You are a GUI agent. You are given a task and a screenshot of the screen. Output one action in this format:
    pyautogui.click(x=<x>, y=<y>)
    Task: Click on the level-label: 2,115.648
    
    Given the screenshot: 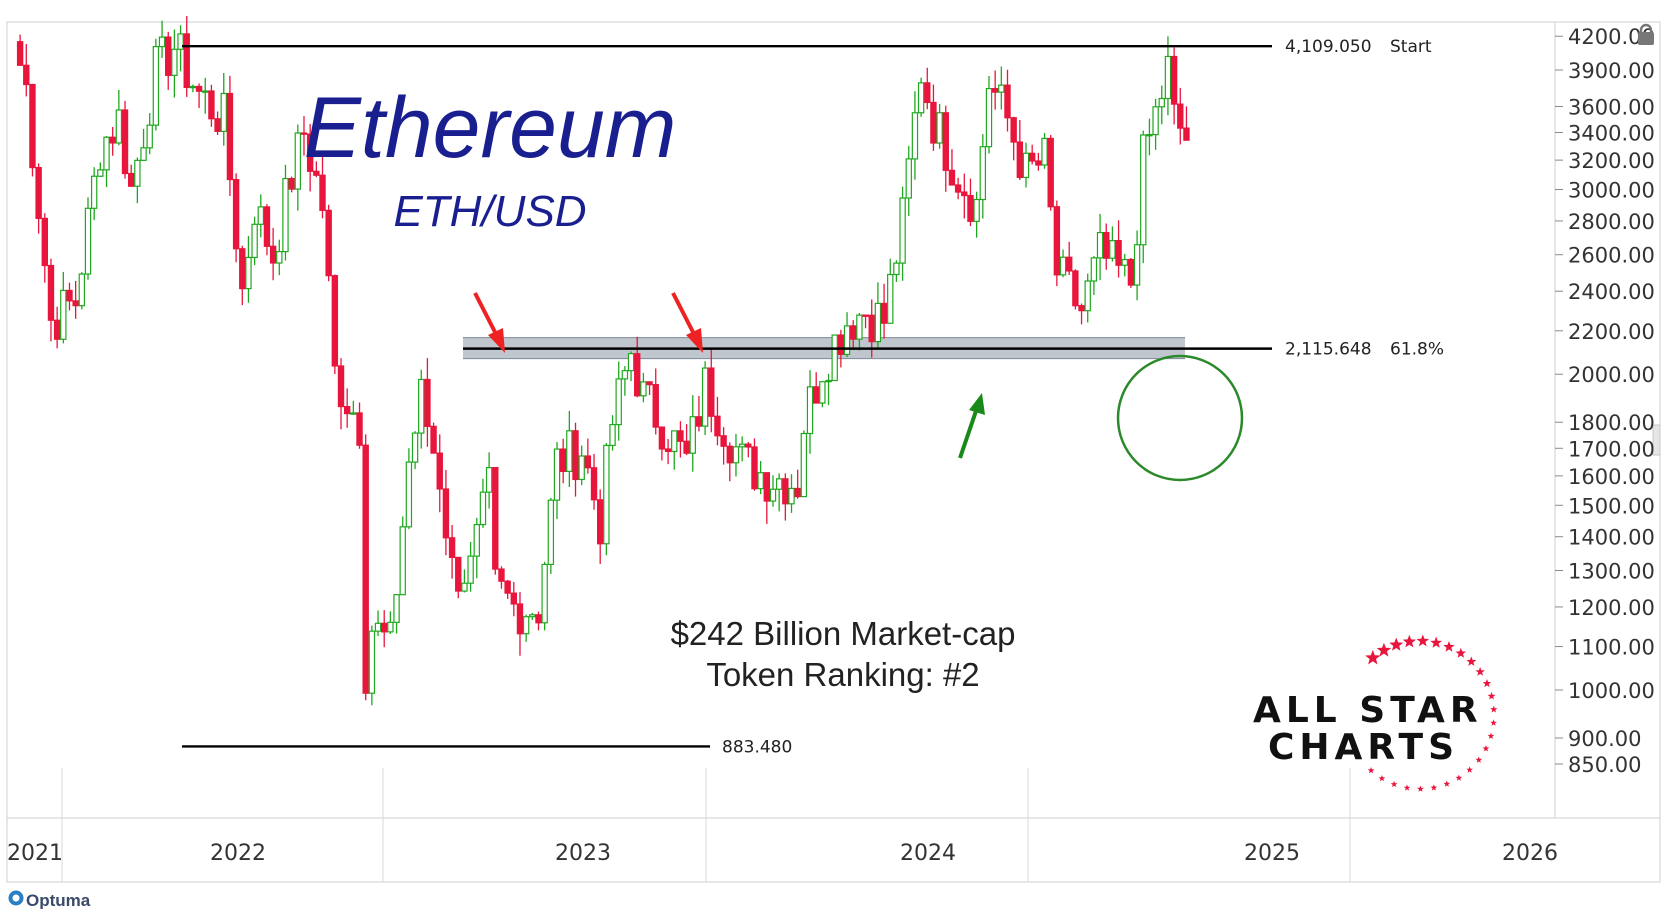 What is the action you would take?
    pyautogui.click(x=1328, y=350)
    